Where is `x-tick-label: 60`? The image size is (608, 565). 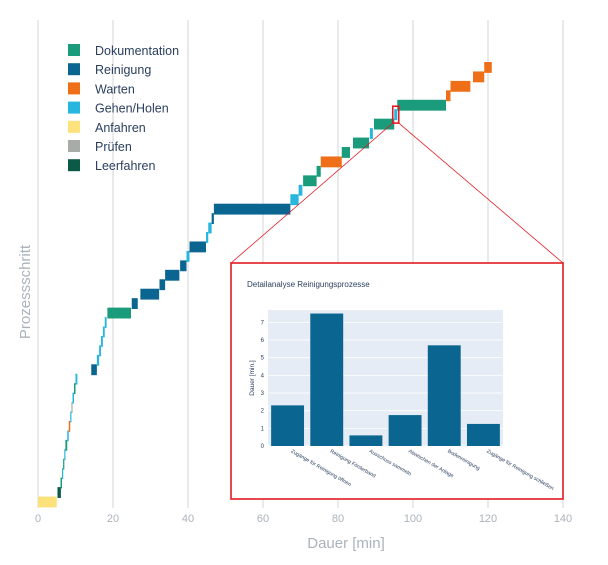
x-tick-label: 60 is located at coordinates (263, 519).